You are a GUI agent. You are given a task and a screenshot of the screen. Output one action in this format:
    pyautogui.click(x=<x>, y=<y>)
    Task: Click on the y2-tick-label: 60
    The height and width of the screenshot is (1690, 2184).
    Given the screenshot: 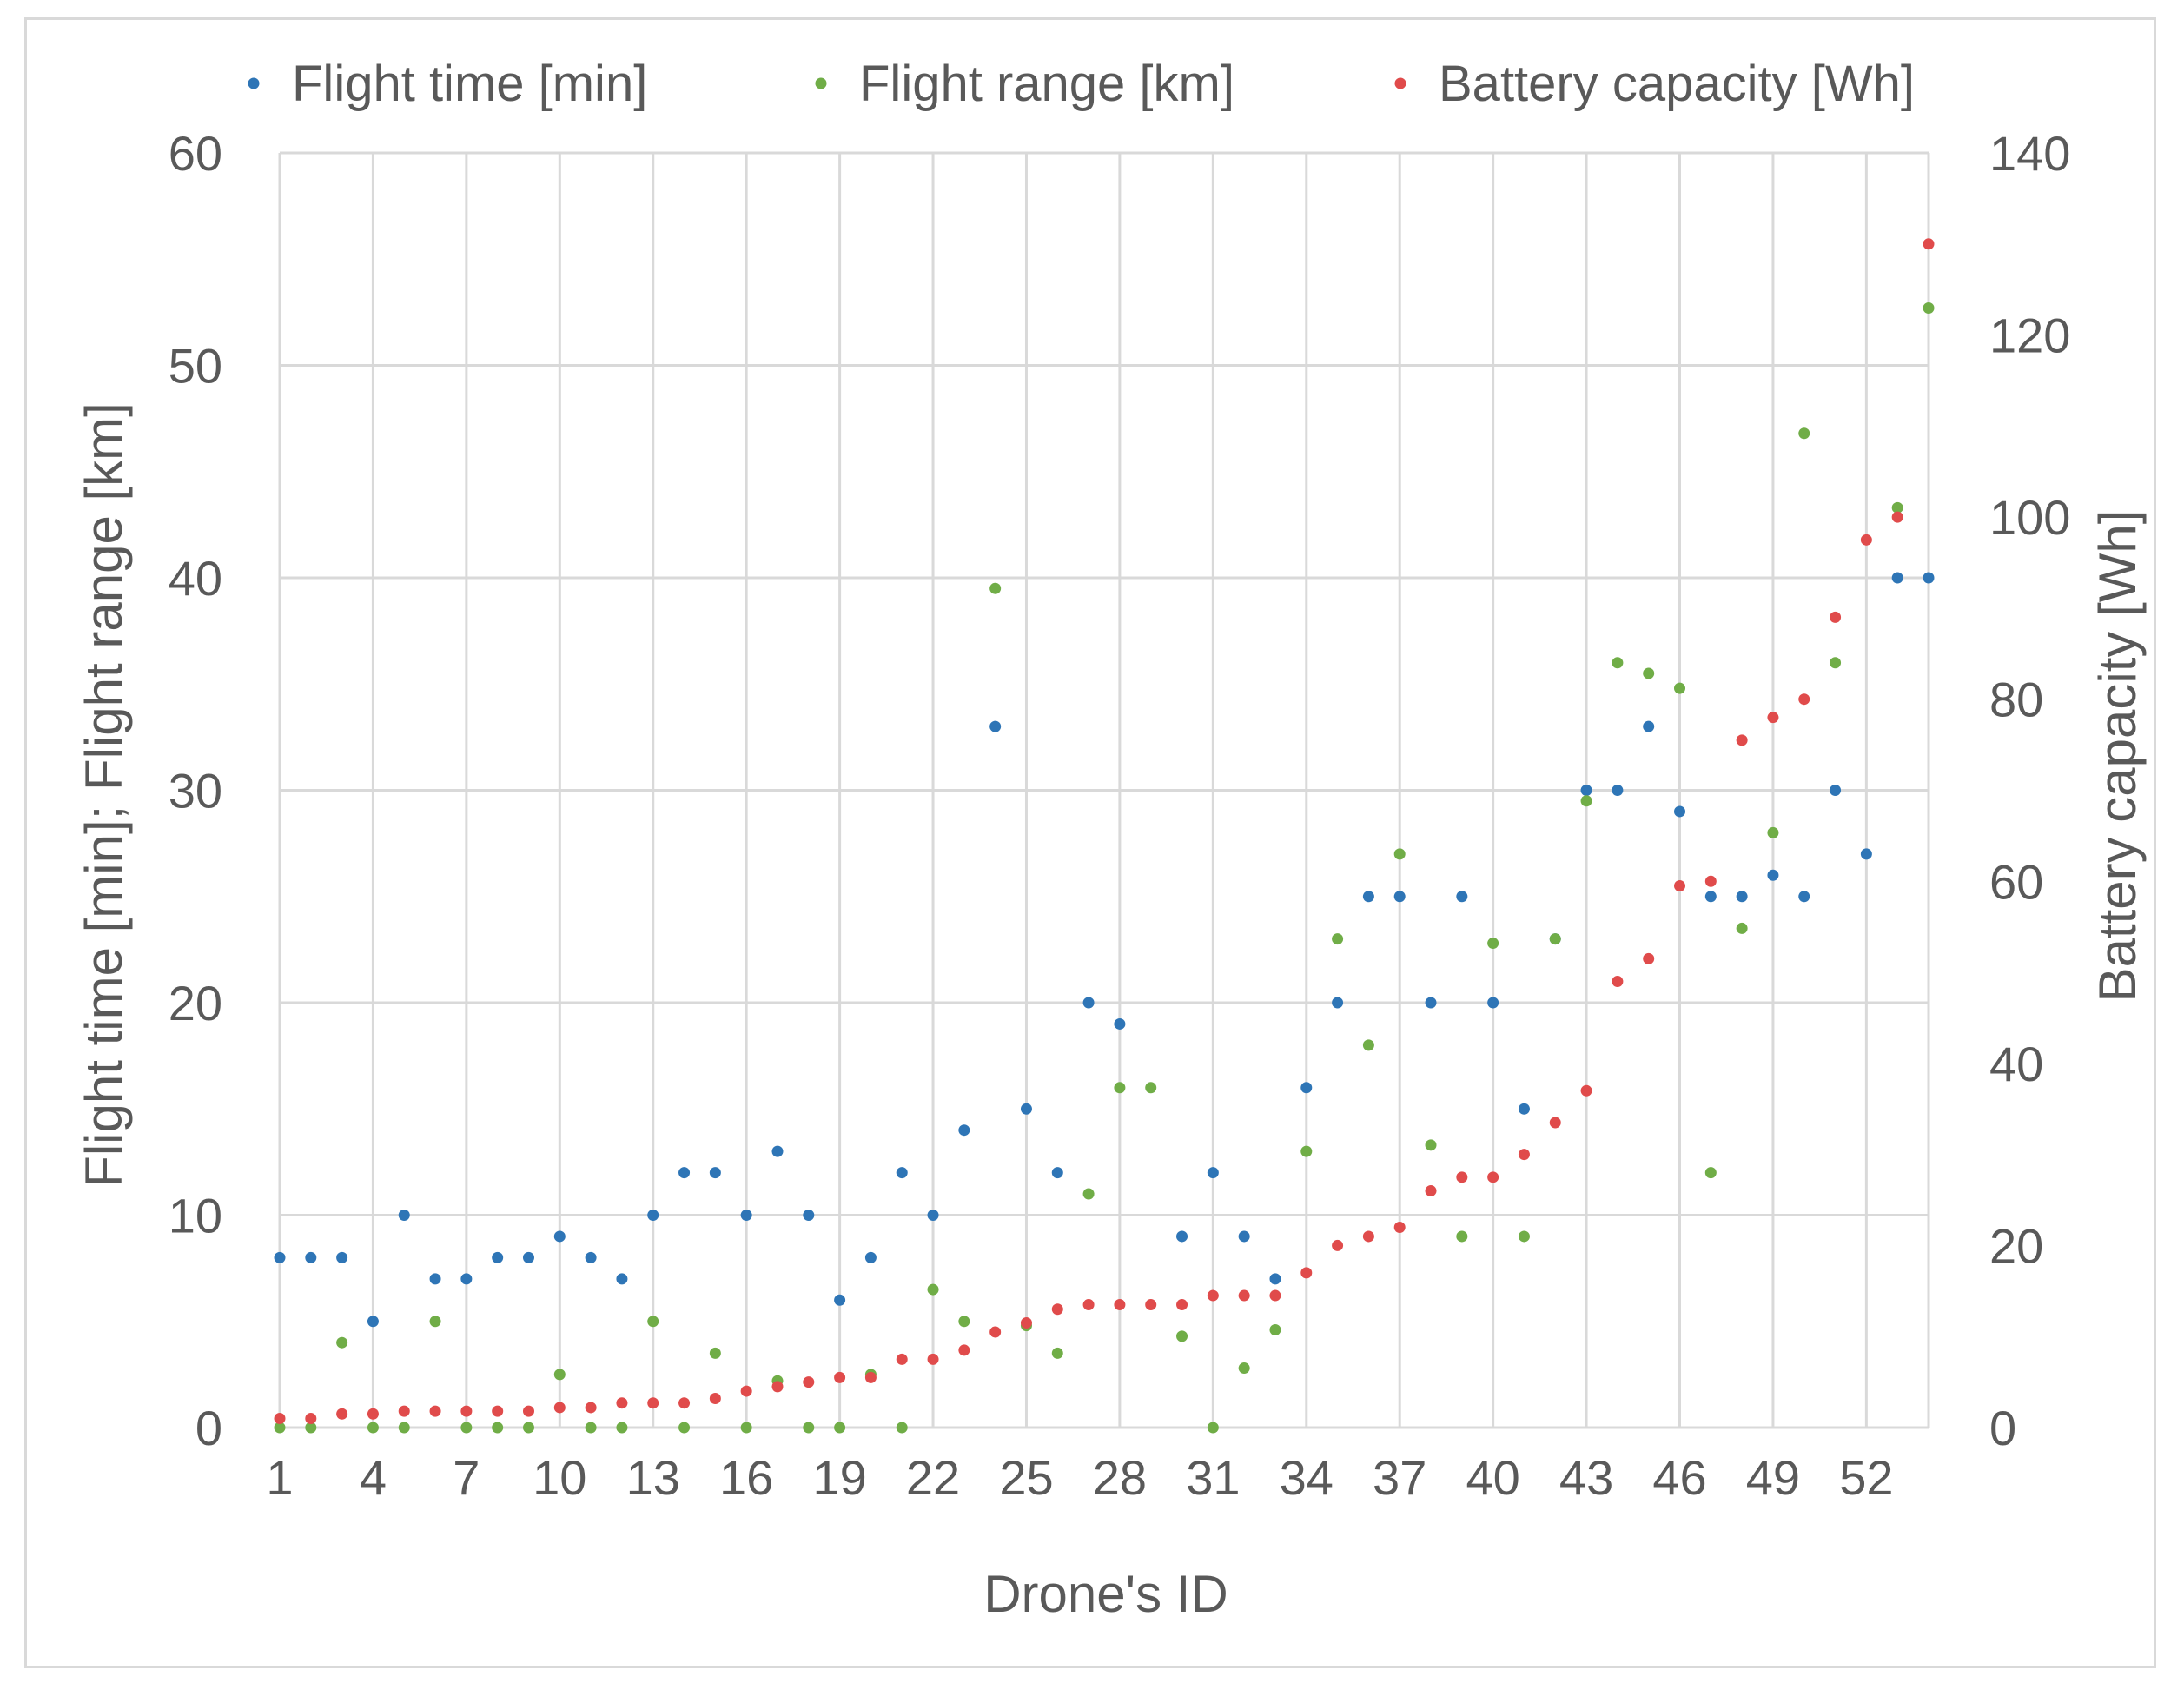 What is the action you would take?
    pyautogui.click(x=2016, y=882)
    